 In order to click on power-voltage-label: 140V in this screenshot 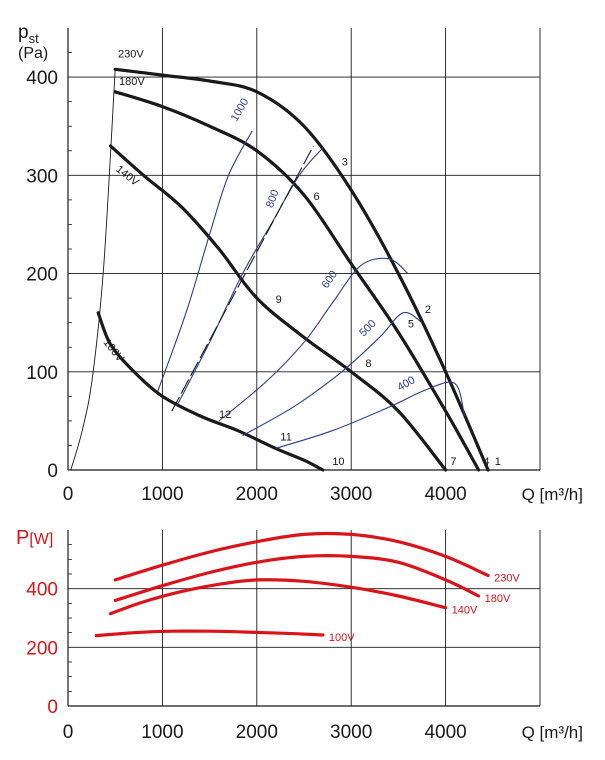, I will do `click(465, 611)`.